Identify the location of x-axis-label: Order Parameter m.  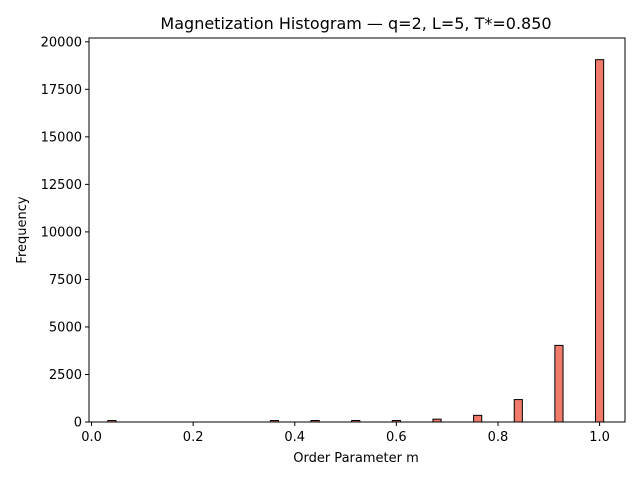
(356, 458).